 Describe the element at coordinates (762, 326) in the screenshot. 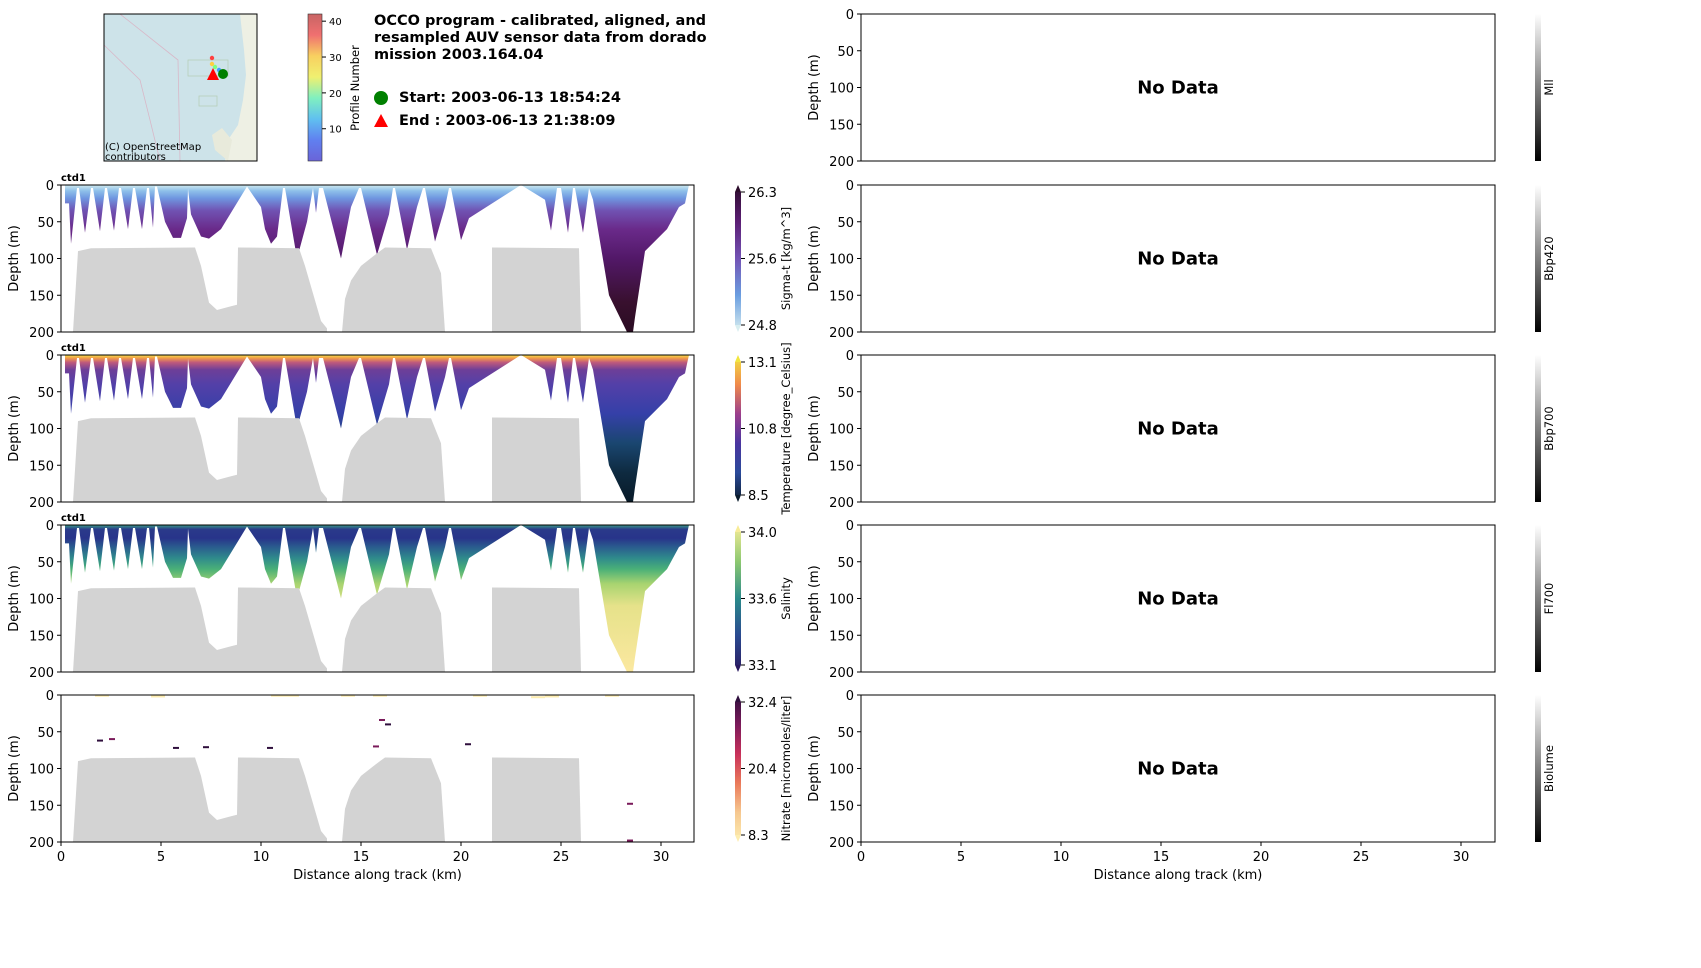

I see `colorbar-tick-label: 24.8` at that location.